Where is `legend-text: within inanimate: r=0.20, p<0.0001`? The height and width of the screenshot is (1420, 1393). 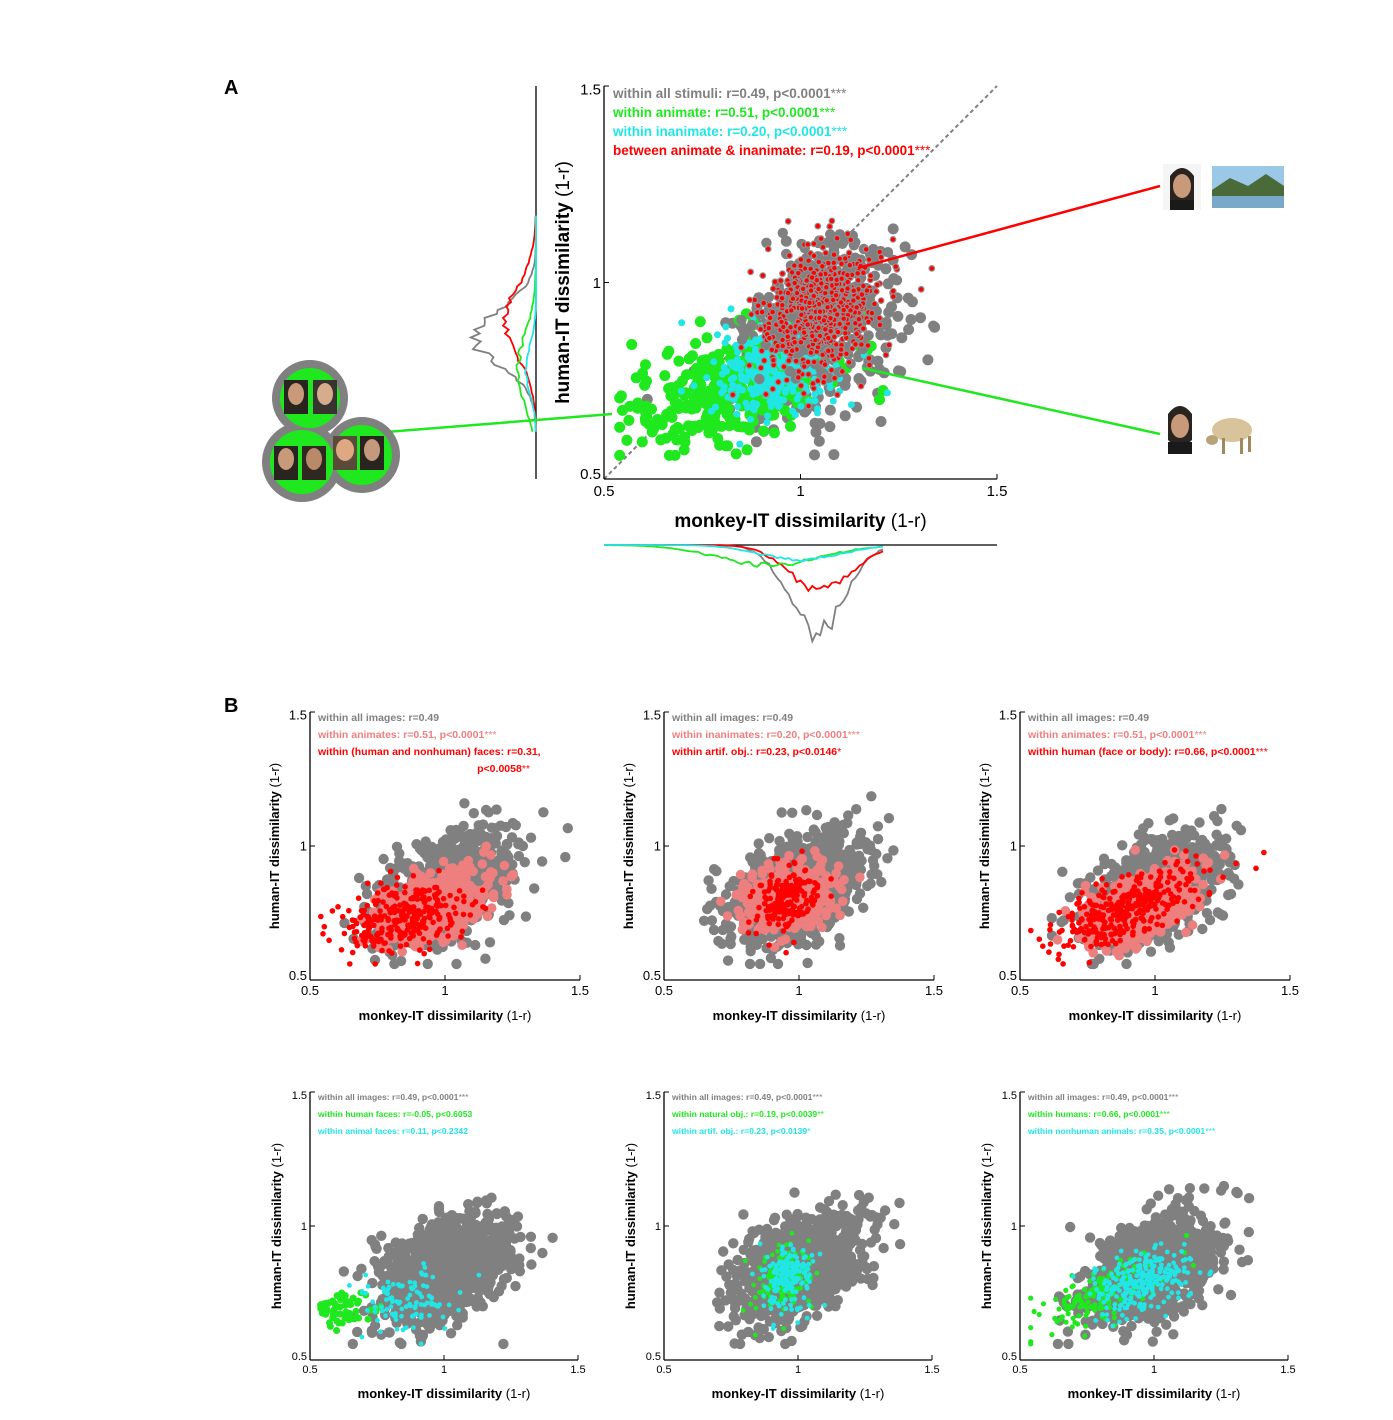 legend-text: within inanimate: r=0.20, p<0.0001 is located at coordinates (722, 131).